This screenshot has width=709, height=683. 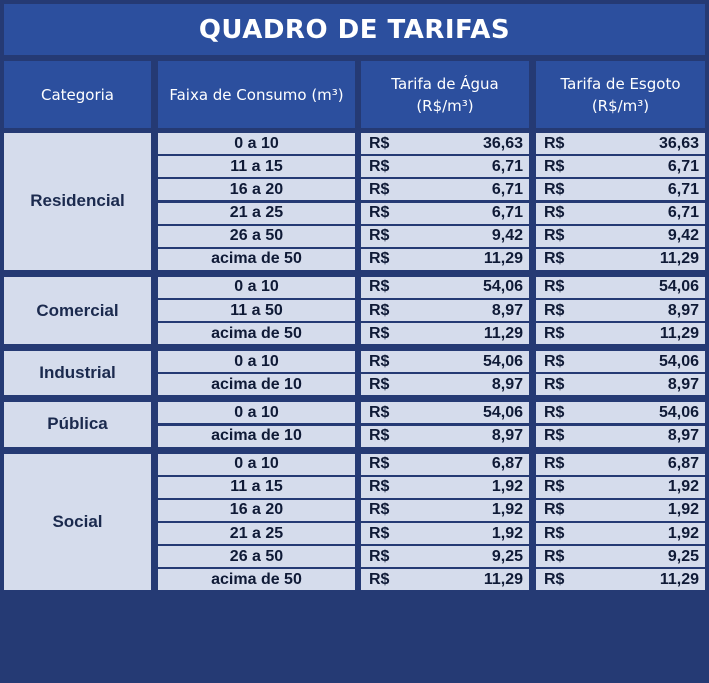 What do you see at coordinates (445, 190) in the screenshot?
I see `agua-tariff-cell: R$ 6,71` at bounding box center [445, 190].